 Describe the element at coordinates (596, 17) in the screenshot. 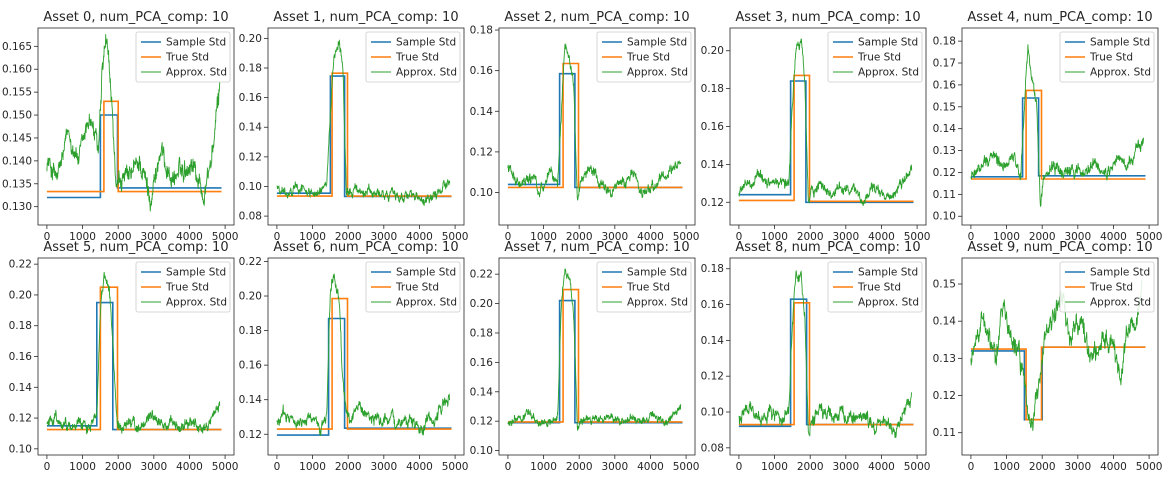

I see `subplot-title: Asset 2, num_PCA_comp: 10` at that location.